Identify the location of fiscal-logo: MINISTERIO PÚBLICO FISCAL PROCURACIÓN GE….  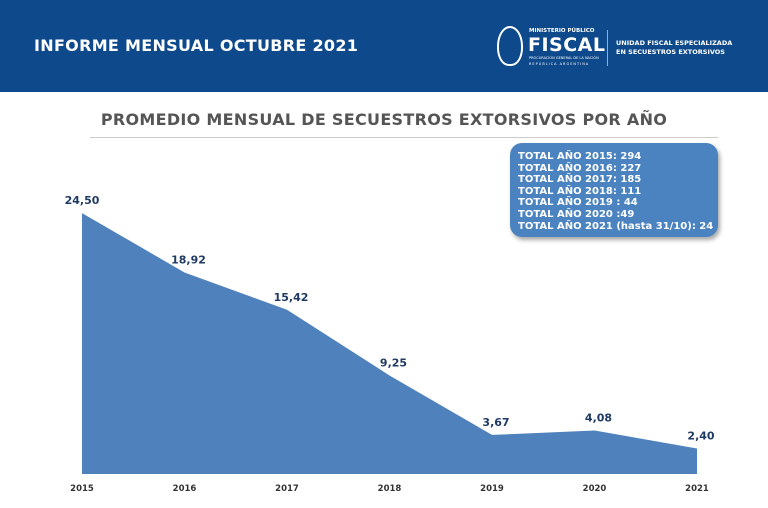
(552, 48).